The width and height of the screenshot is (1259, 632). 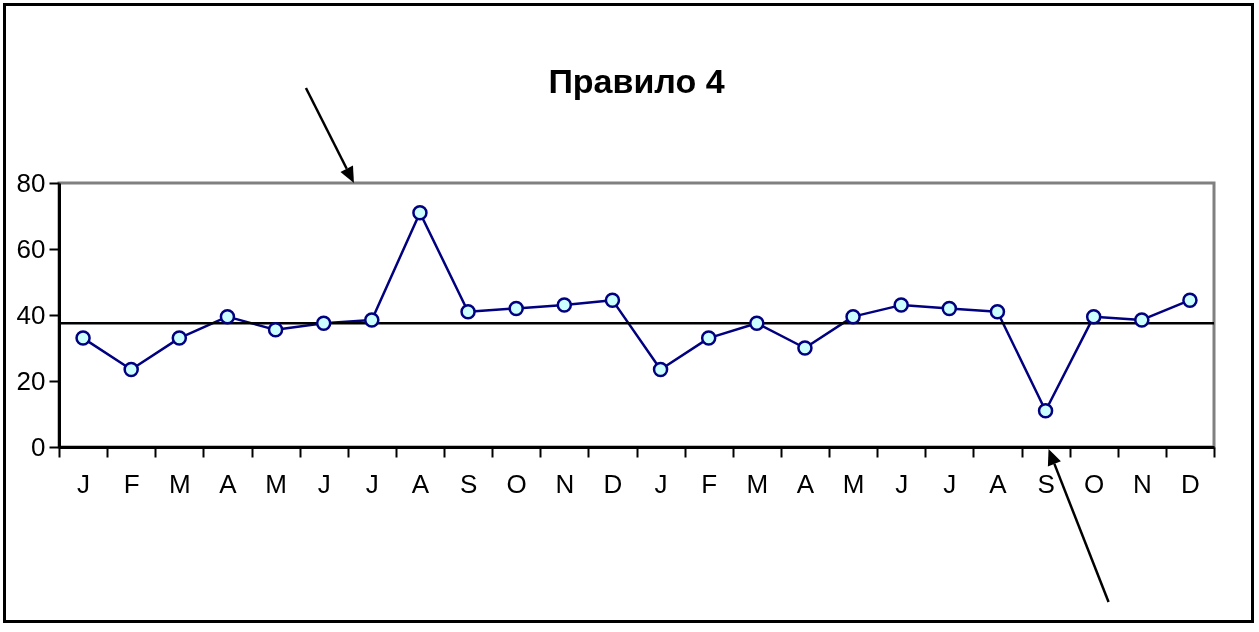 What do you see at coordinates (31, 182) in the screenshot?
I see `y-tick-label: 80` at bounding box center [31, 182].